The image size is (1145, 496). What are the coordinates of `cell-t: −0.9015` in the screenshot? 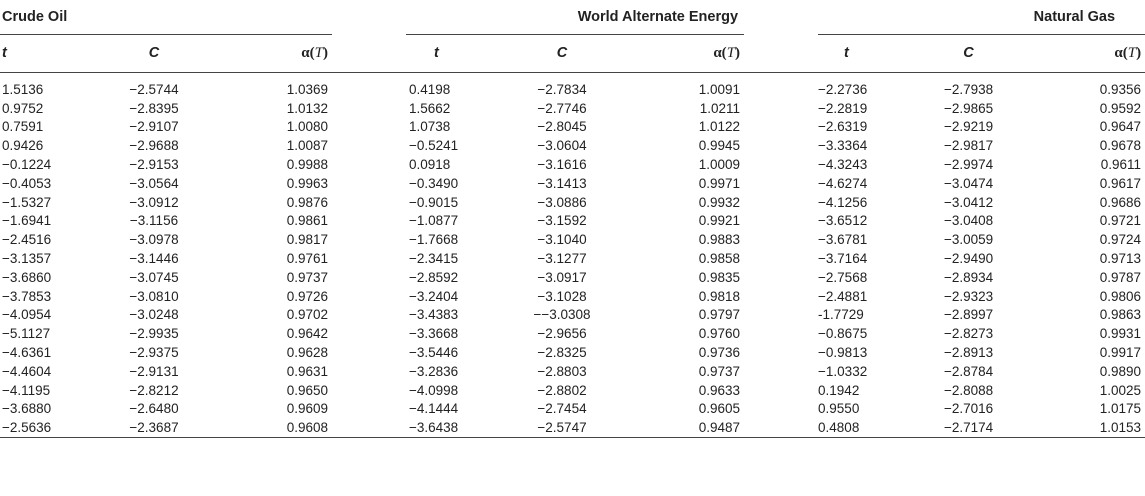 It's located at (434, 202).